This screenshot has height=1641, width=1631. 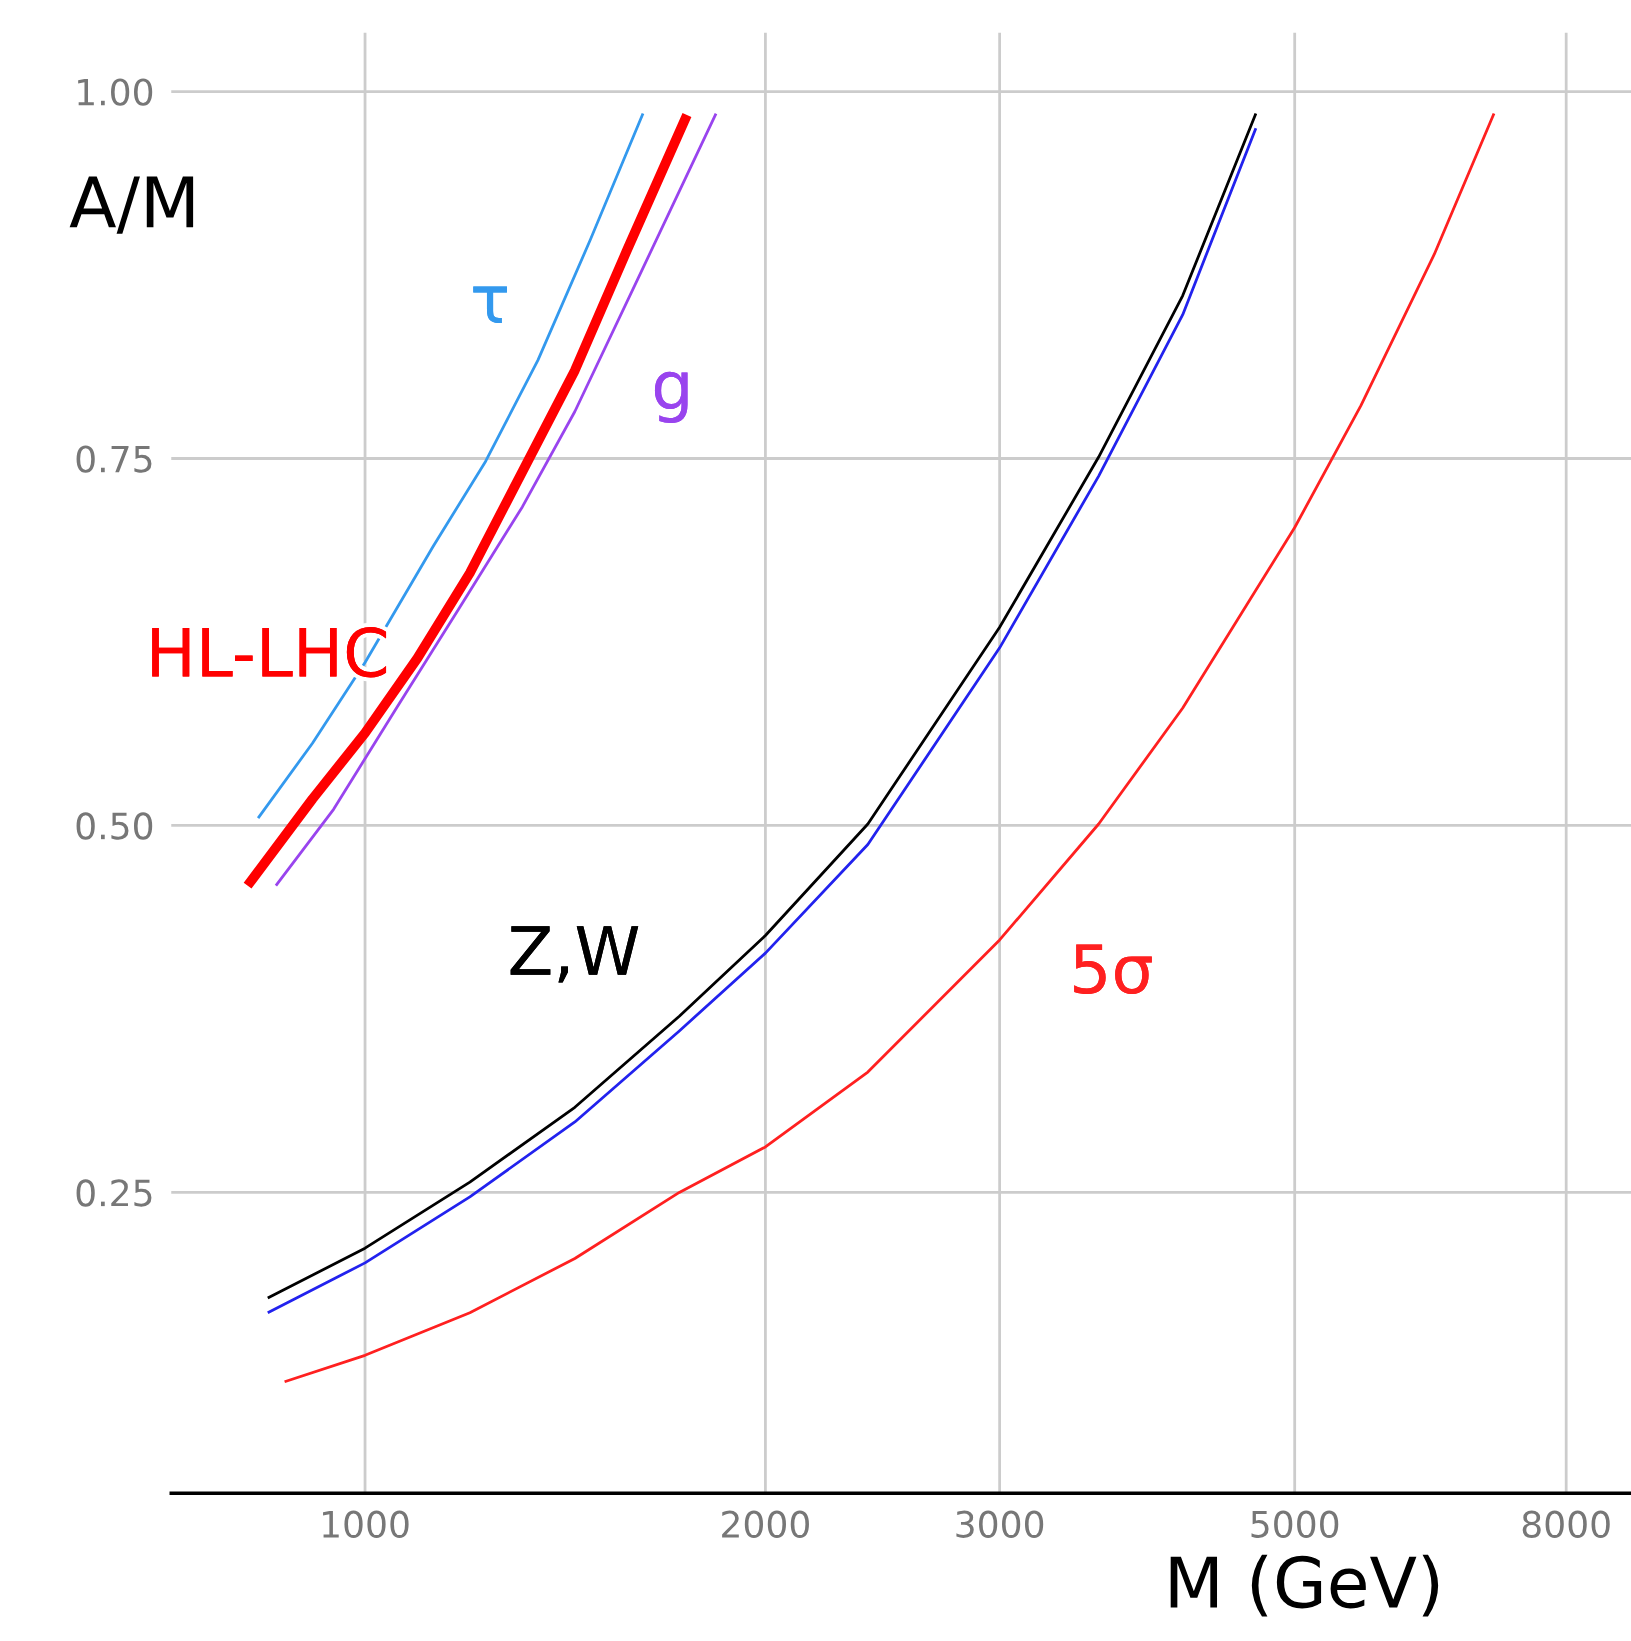 I want to click on series-label: Z,W, so click(x=574, y=954).